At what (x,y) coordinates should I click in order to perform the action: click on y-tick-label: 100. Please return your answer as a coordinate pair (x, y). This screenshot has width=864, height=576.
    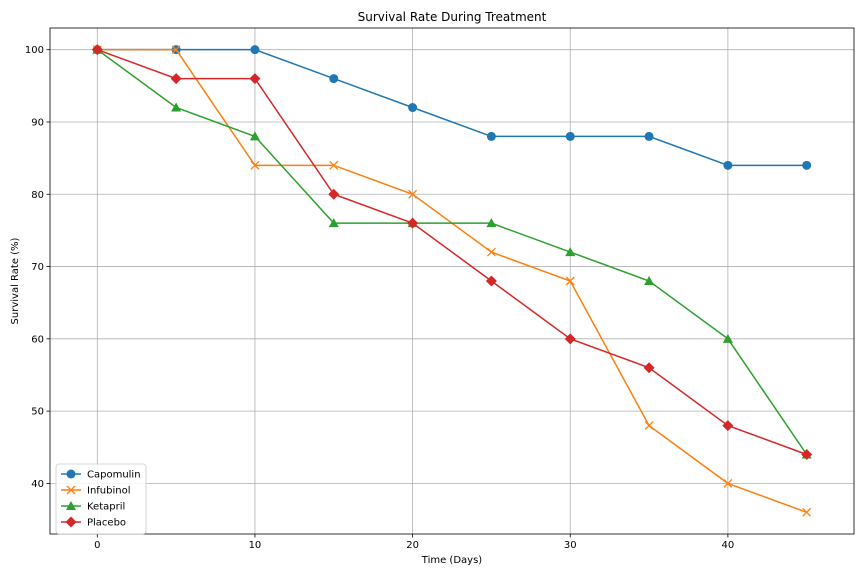
    Looking at the image, I should click on (34, 50).